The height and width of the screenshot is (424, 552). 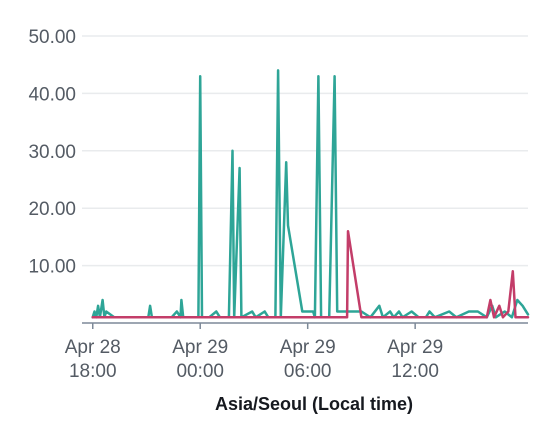 What do you see at coordinates (52, 94) in the screenshot?
I see `y-tick-label: 40.00` at bounding box center [52, 94].